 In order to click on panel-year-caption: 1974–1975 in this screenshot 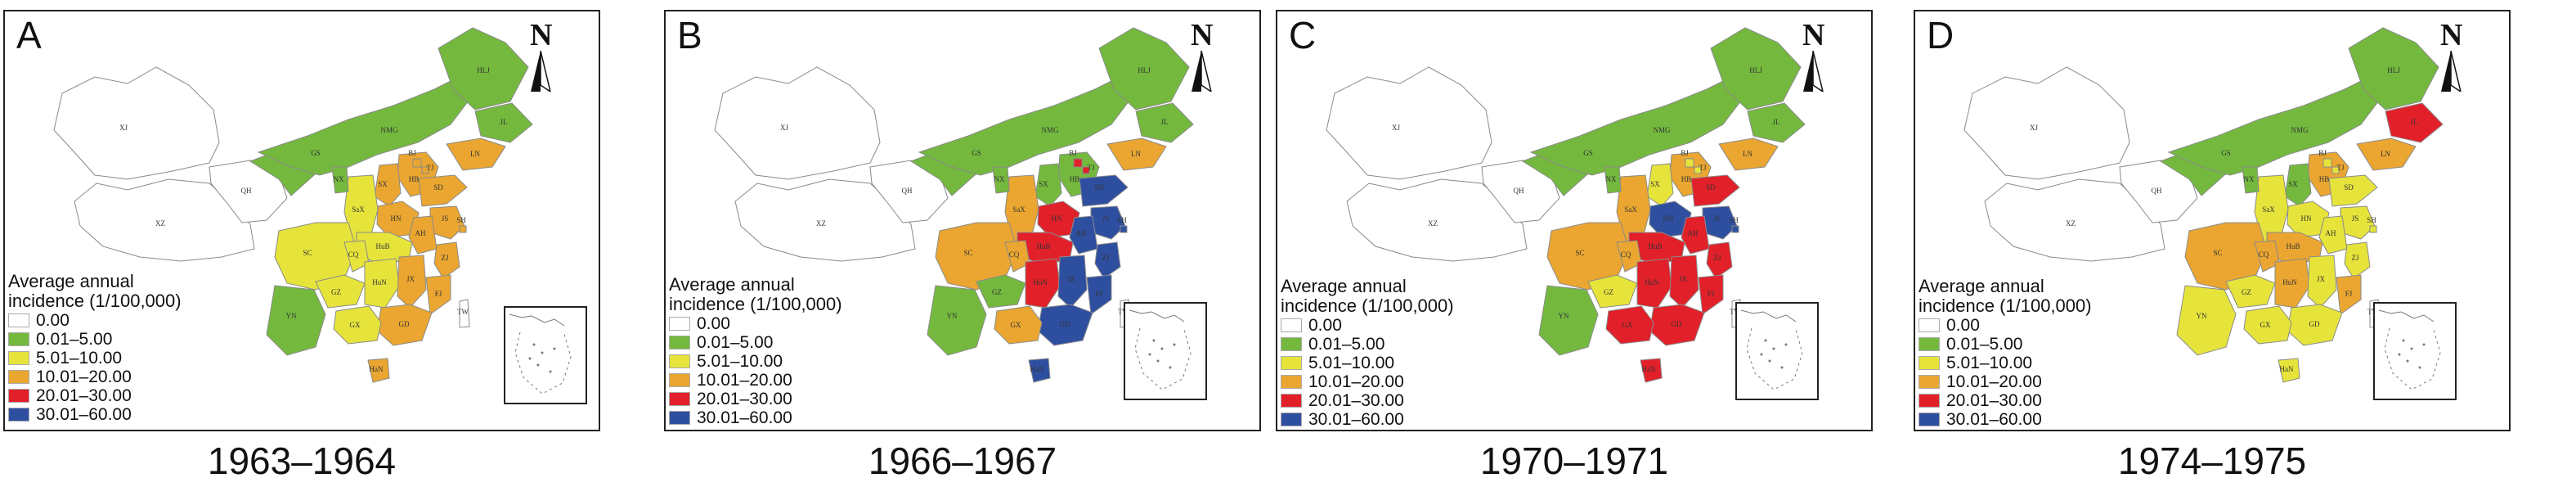, I will do `click(2212, 461)`.